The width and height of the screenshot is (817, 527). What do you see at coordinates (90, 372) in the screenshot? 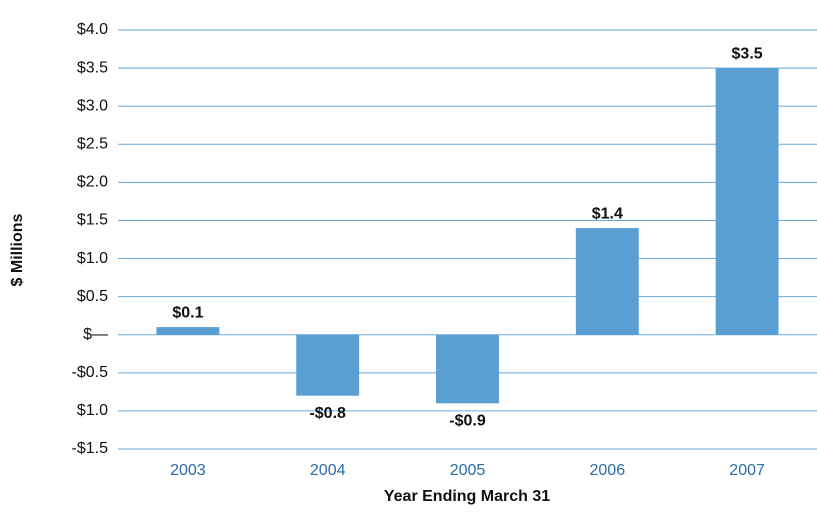
I see `y-tick-label: -$0.5` at bounding box center [90, 372].